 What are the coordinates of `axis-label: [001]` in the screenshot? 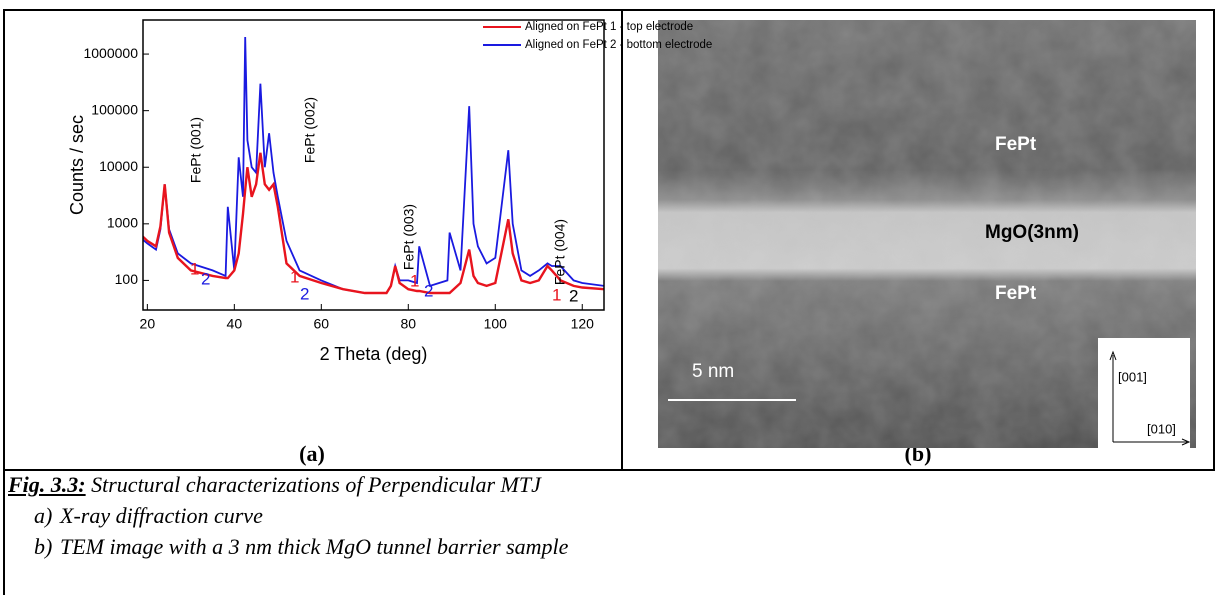 It's located at (1132, 376).